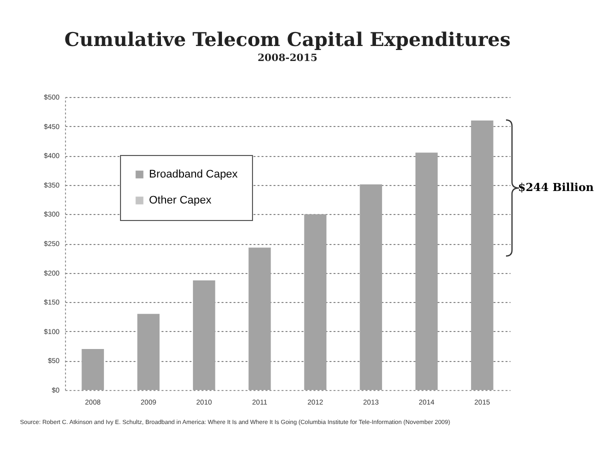 This screenshot has height=454, width=597. Describe the element at coordinates (288, 58) in the screenshot. I see `chart-subtitle: 2008-2015` at that location.